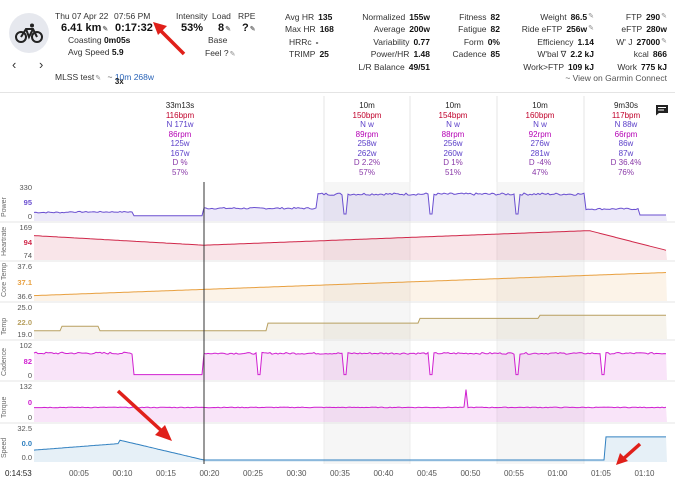  Describe the element at coordinates (340, 473) in the screenshot. I see `time-tick: 00:35` at that location.